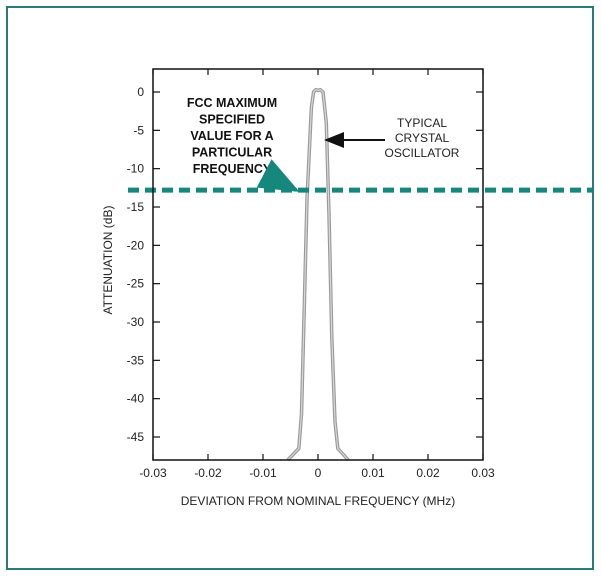  What do you see at coordinates (208, 473) in the screenshot?
I see `x-tick-label: -0.02` at bounding box center [208, 473].